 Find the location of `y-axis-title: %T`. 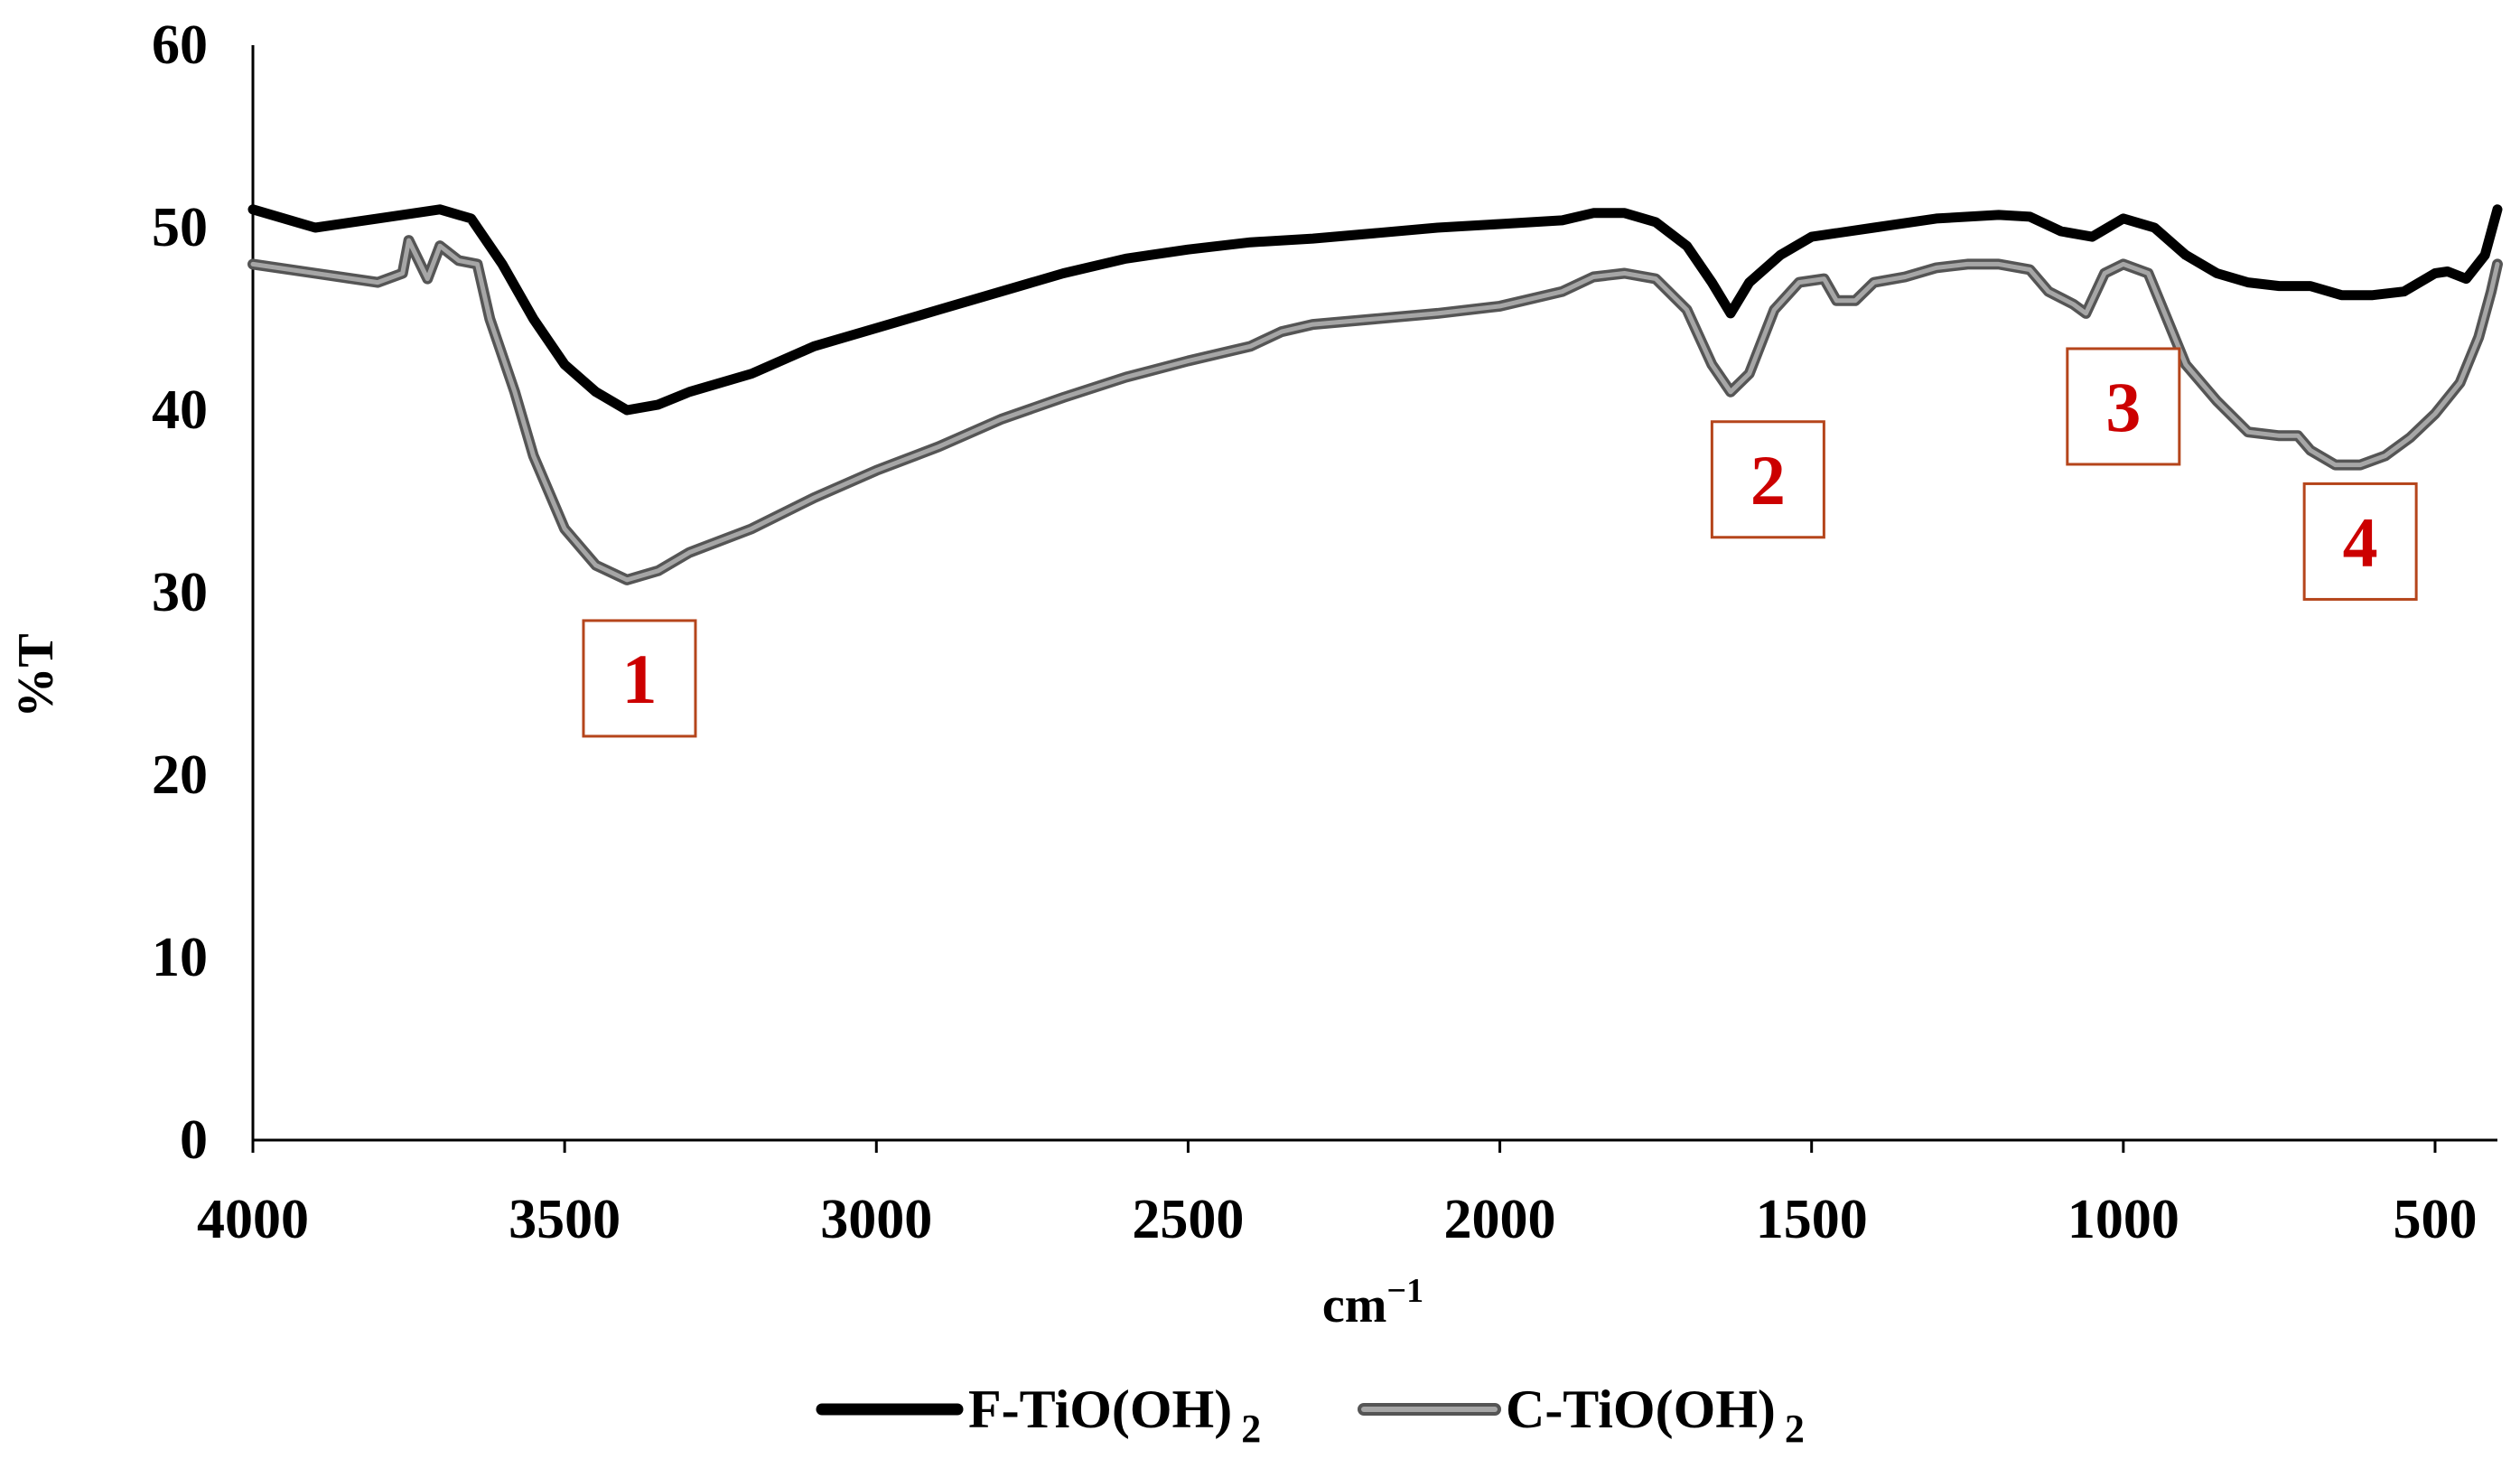

y-axis-title: %T is located at coordinates (36, 675).